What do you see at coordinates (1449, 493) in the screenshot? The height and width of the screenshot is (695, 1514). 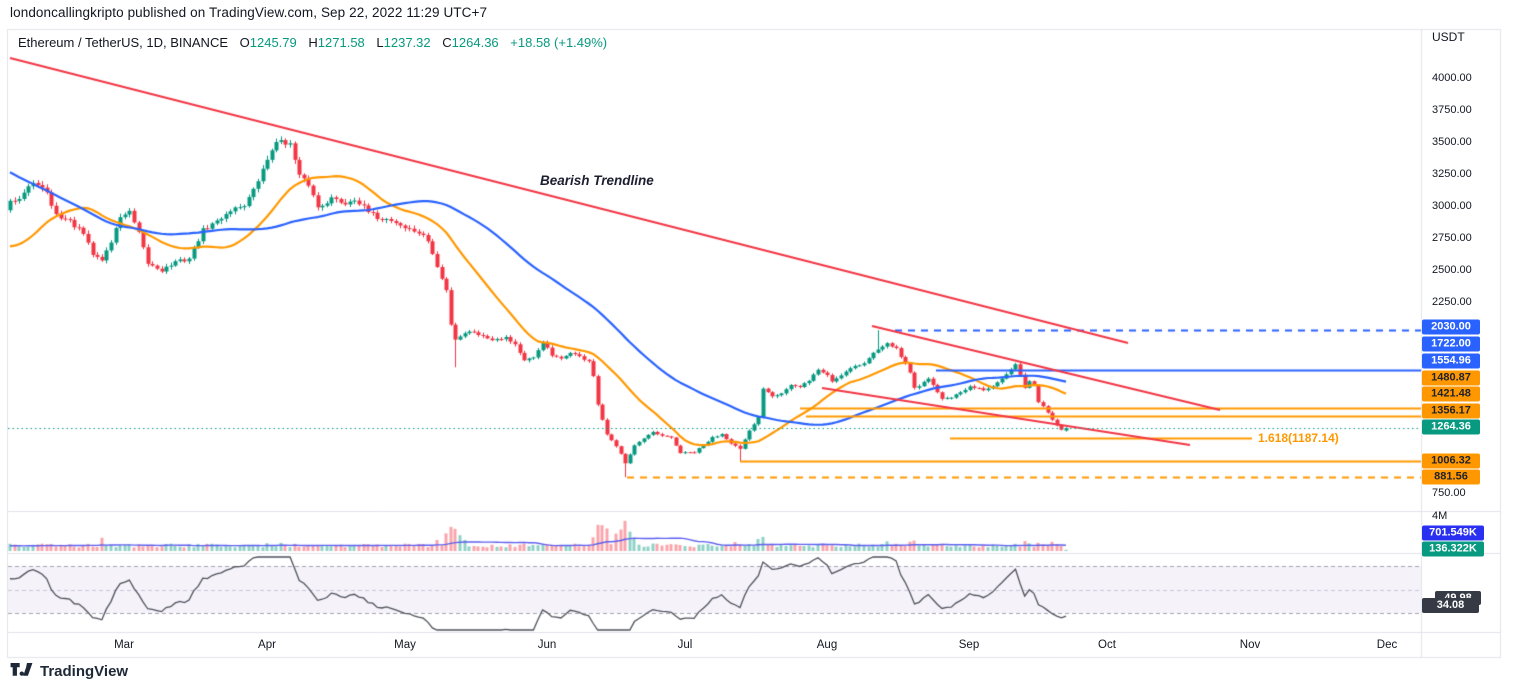 I see `price-tick-750.00: 750.00` at bounding box center [1449, 493].